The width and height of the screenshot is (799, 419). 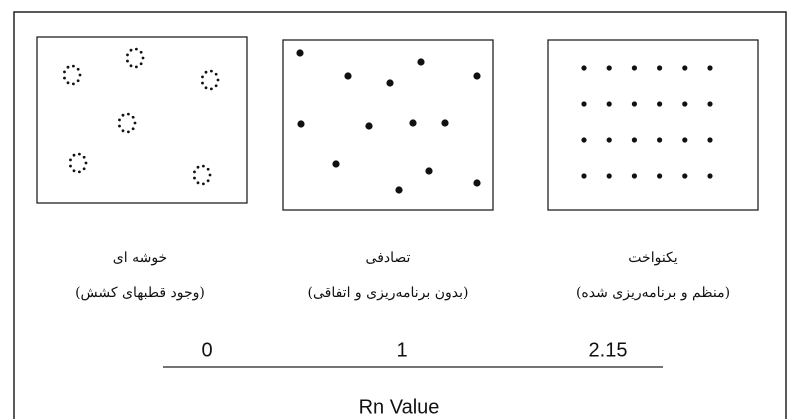 What do you see at coordinates (206, 350) in the screenshot?
I see `rn-value: 0` at bounding box center [206, 350].